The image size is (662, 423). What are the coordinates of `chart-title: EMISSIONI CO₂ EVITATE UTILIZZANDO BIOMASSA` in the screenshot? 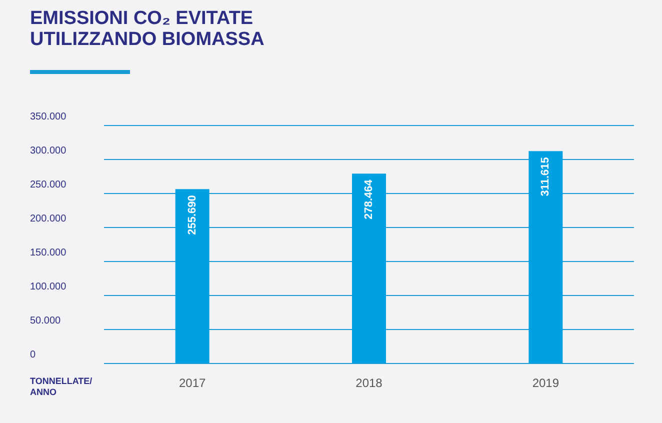 It's located at (148, 29).